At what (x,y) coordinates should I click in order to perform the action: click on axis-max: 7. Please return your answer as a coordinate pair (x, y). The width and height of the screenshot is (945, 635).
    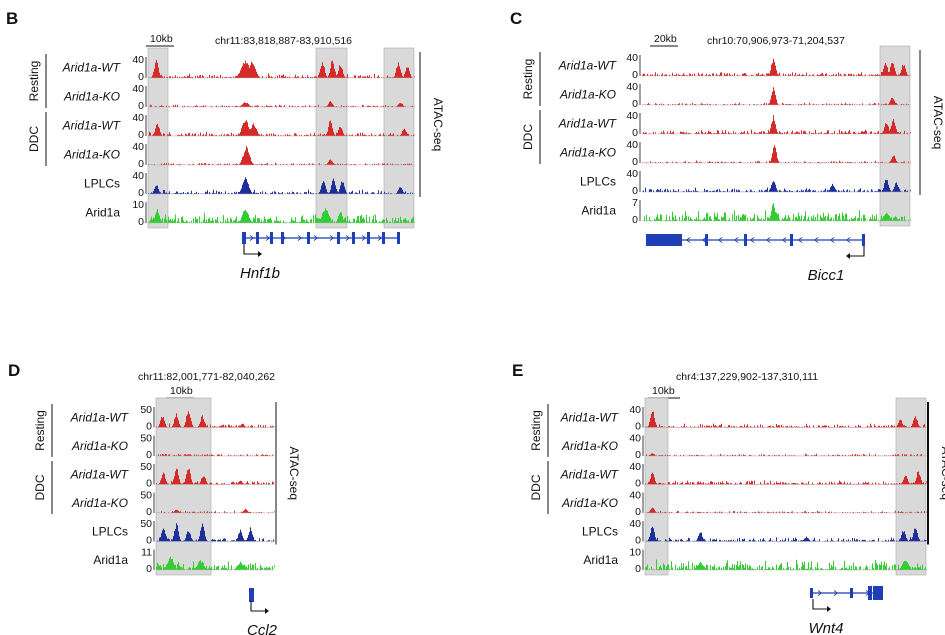
    Looking at the image, I should click on (635, 203).